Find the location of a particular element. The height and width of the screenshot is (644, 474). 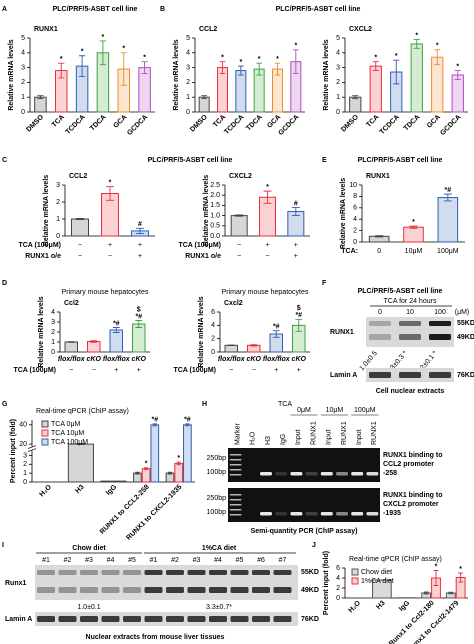

y-tick-label: 10 is located at coordinates (353, 185).